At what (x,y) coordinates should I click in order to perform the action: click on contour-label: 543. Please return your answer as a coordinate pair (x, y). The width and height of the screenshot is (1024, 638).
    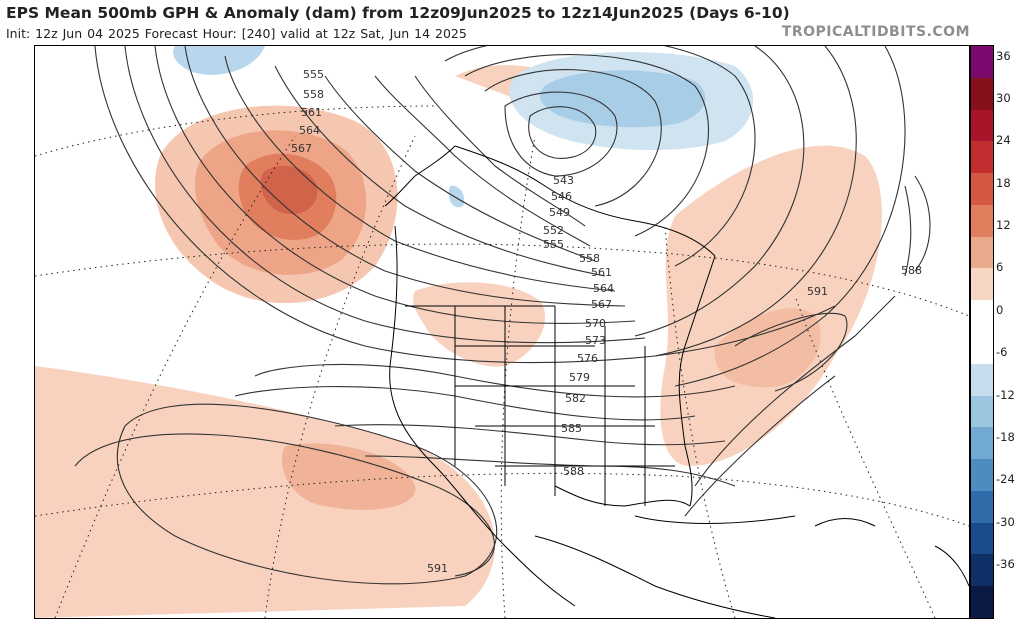
    Looking at the image, I should click on (563, 180).